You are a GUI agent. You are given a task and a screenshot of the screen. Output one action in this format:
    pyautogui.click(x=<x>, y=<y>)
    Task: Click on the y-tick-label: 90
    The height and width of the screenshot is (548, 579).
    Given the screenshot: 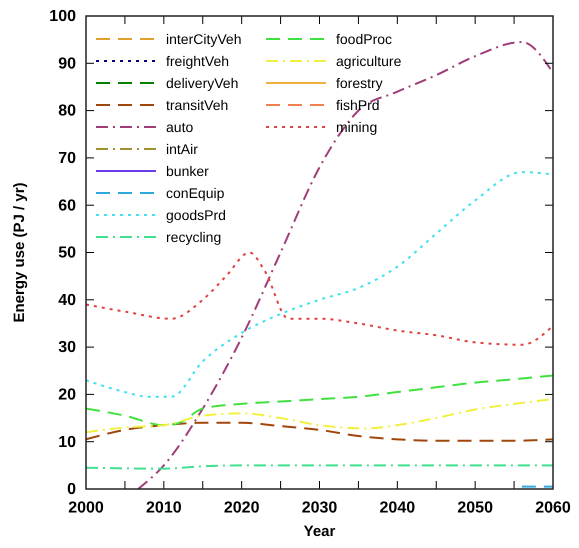 What is the action you would take?
    pyautogui.click(x=67, y=63)
    